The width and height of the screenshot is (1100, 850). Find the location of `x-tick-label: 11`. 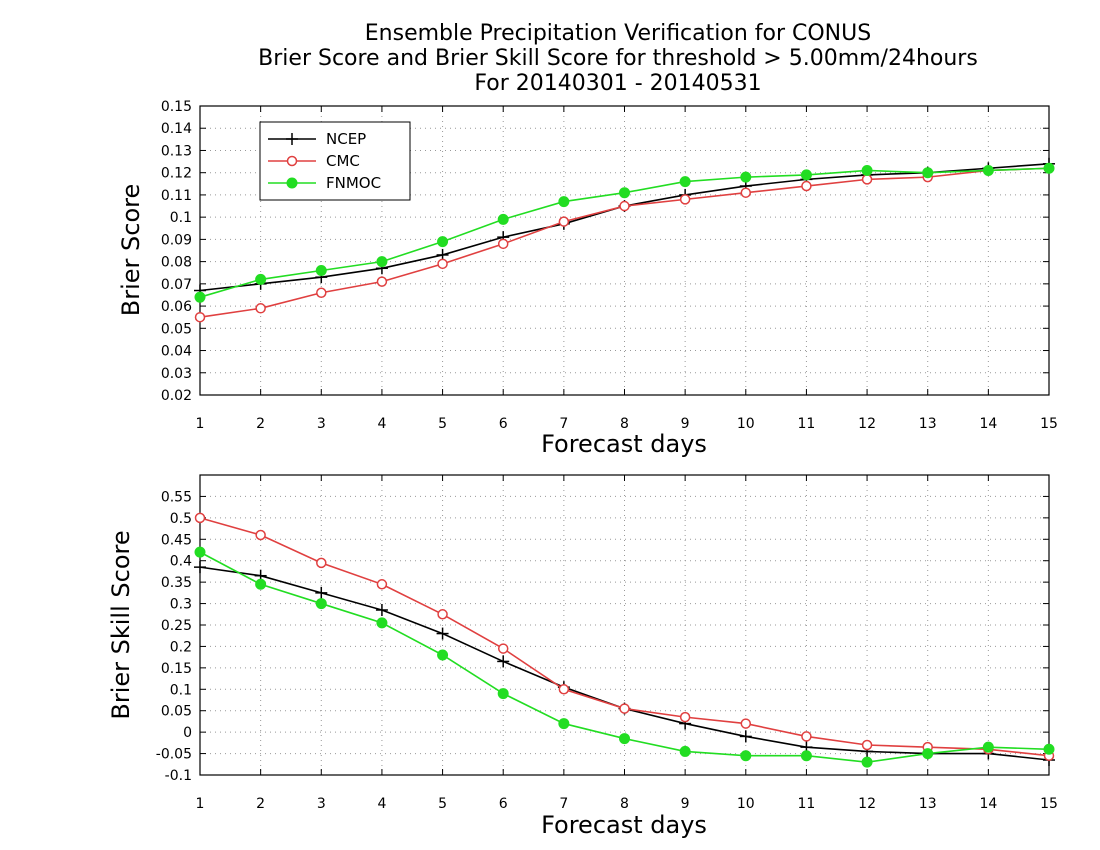

x-tick-label: 11 is located at coordinates (807, 424).